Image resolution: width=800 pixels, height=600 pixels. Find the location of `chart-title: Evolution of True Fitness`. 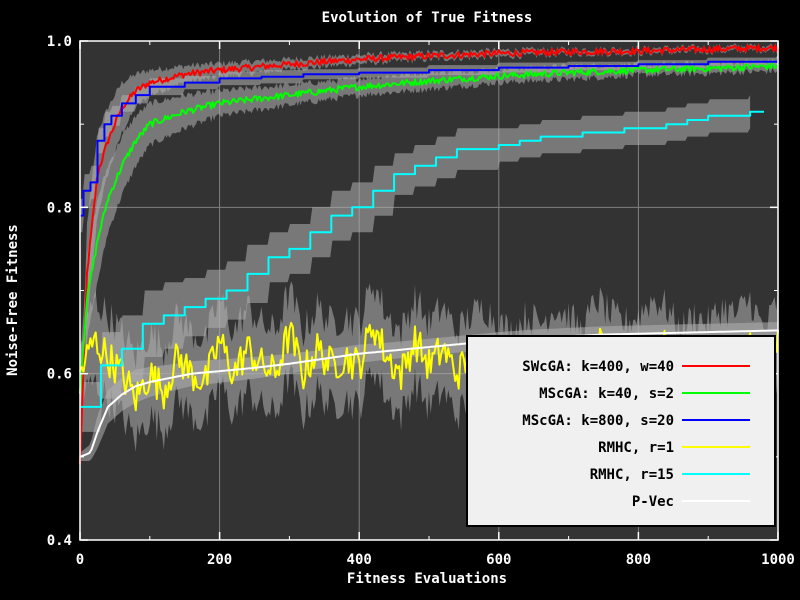

chart-title: Evolution of True Fitness is located at coordinates (427, 18).